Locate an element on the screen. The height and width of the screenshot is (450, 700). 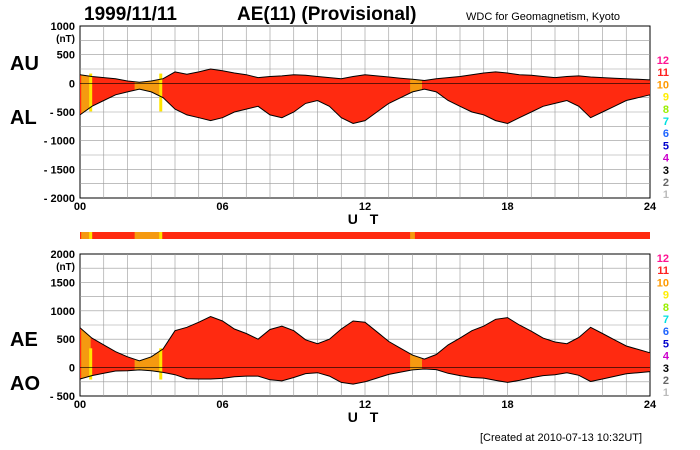
series-line-ao is located at coordinates (365, 376).